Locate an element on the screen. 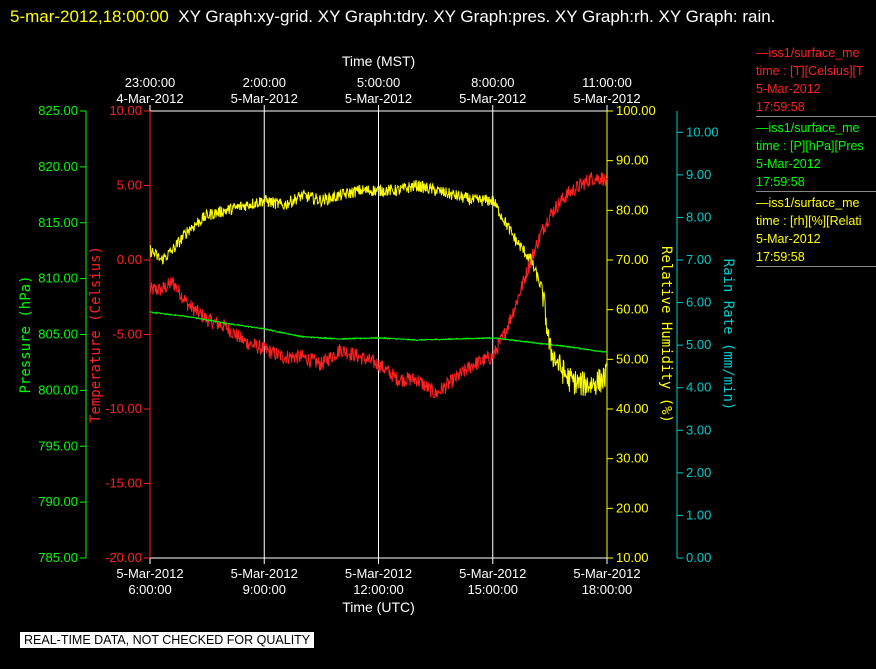 This screenshot has width=876, height=669. pressure-tick-label: 825.00 is located at coordinates (58, 110).